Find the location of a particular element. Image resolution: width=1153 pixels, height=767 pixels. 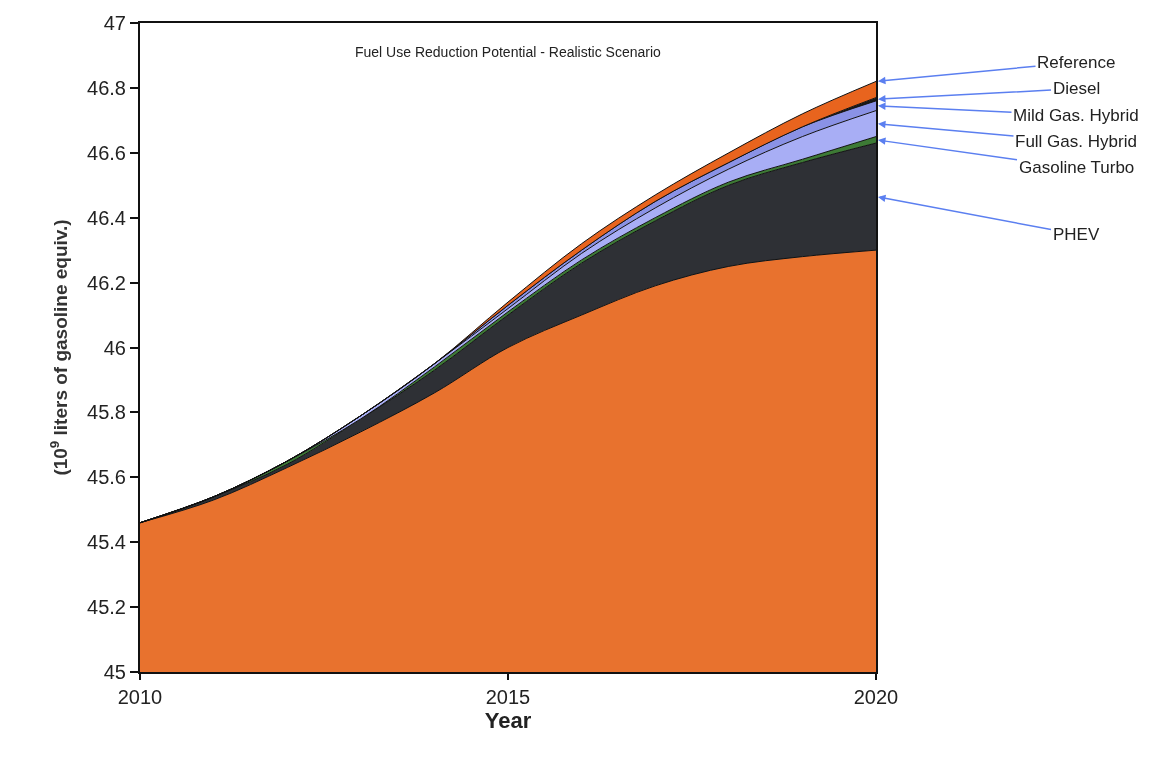

x-tick-label: 2015 is located at coordinates (508, 697).